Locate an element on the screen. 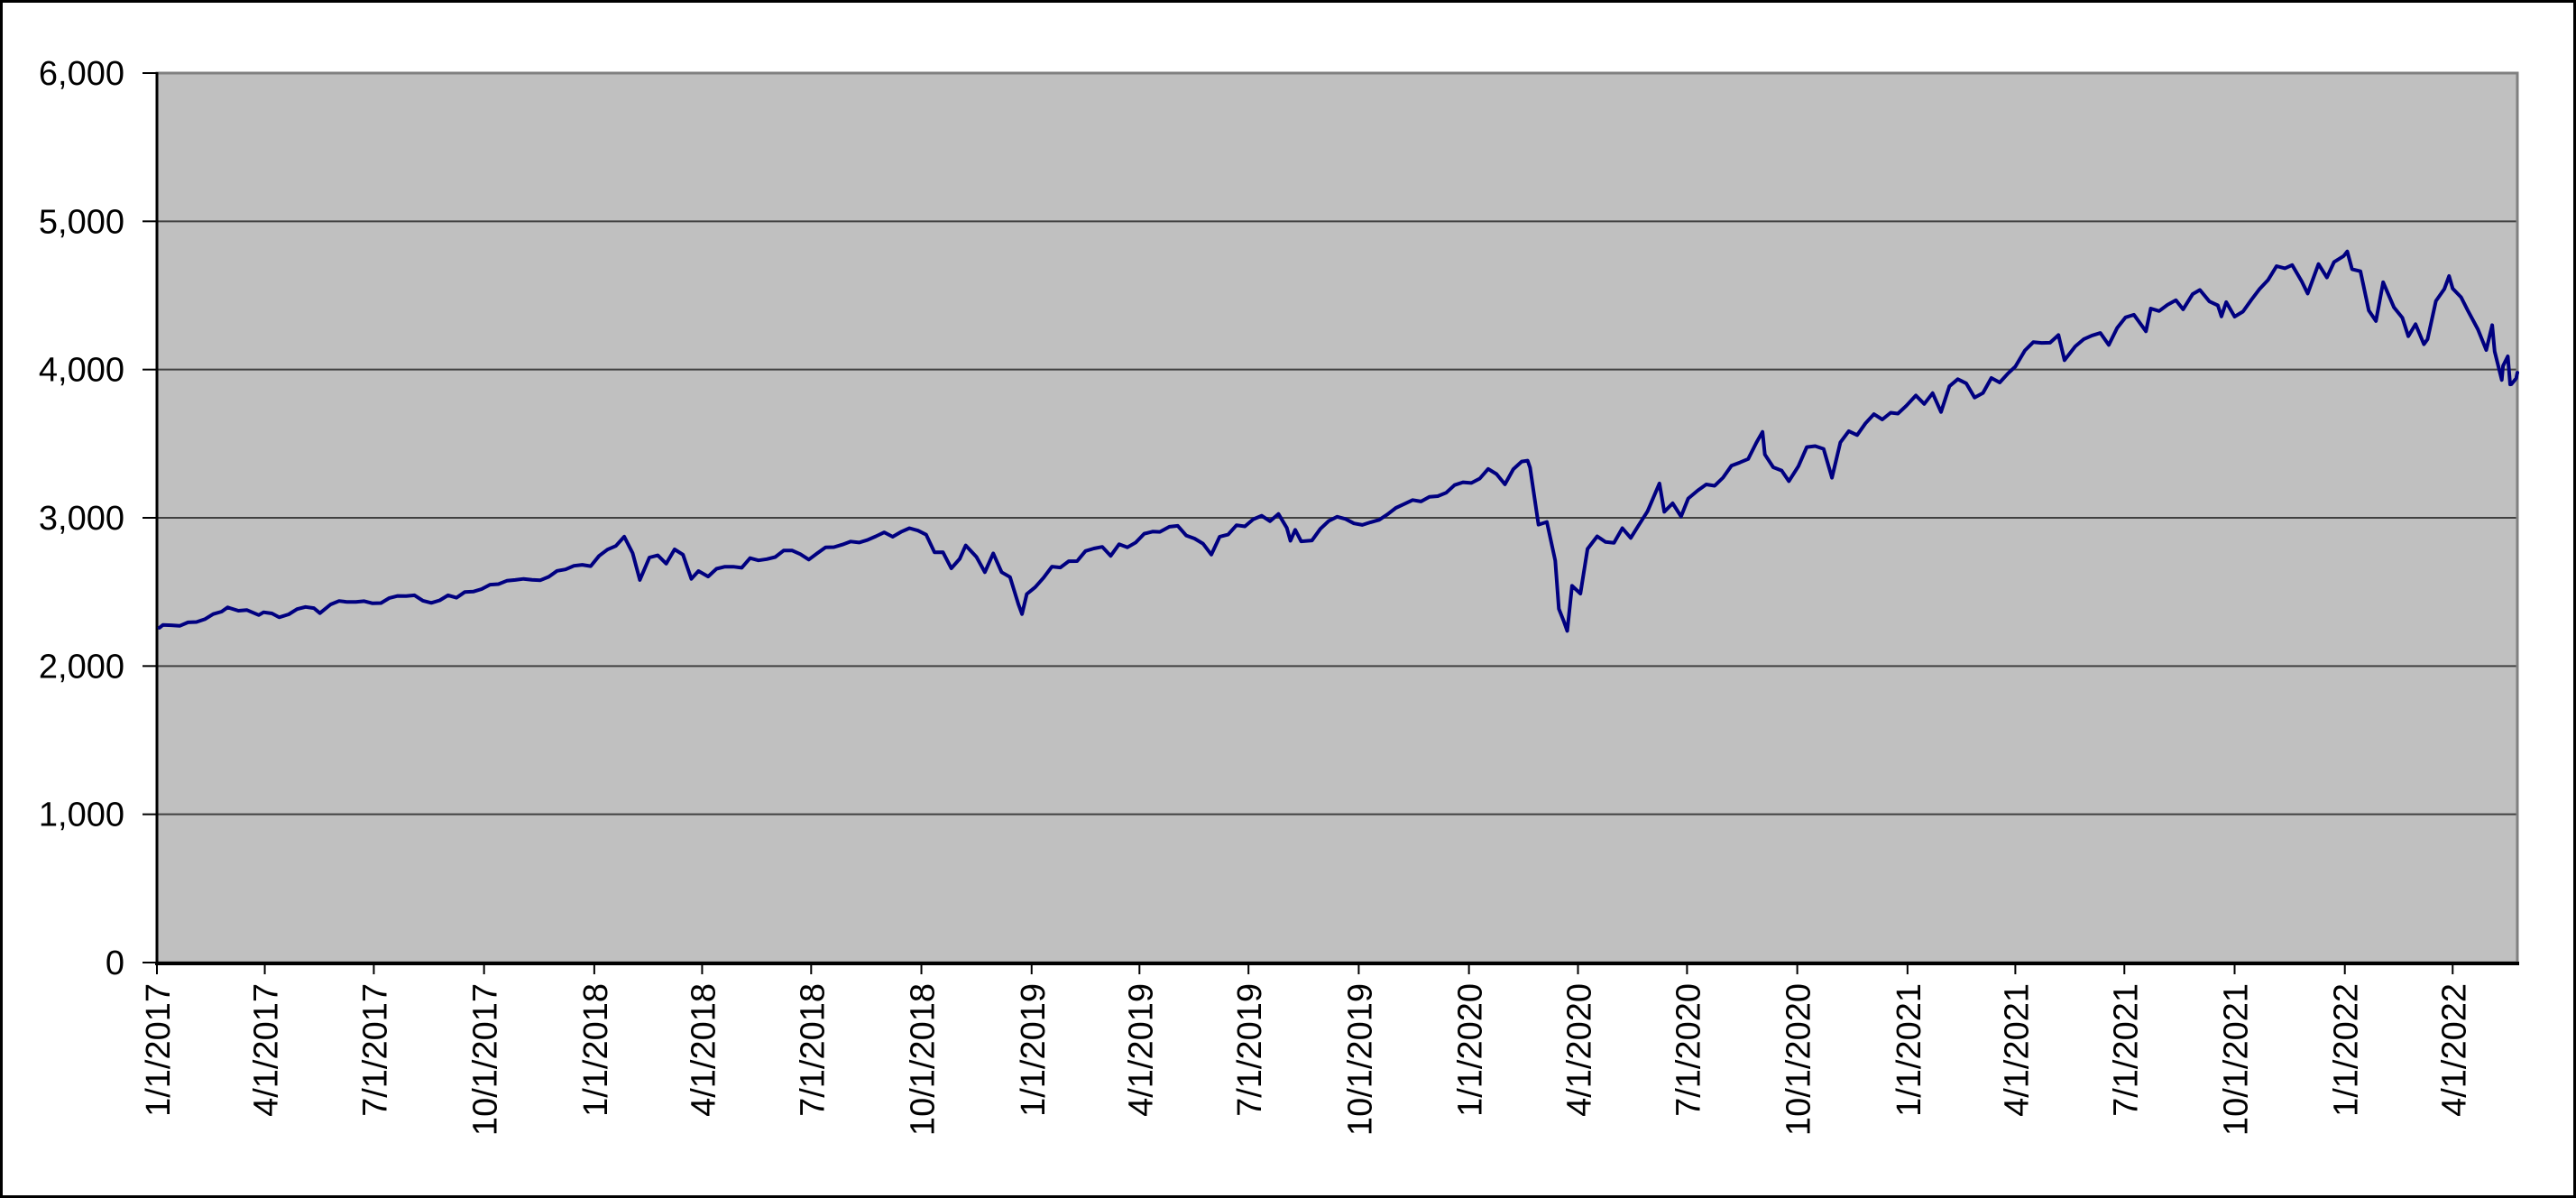  x-axis-tick-label: 10/1/2019 is located at coordinates (1360, 1059).